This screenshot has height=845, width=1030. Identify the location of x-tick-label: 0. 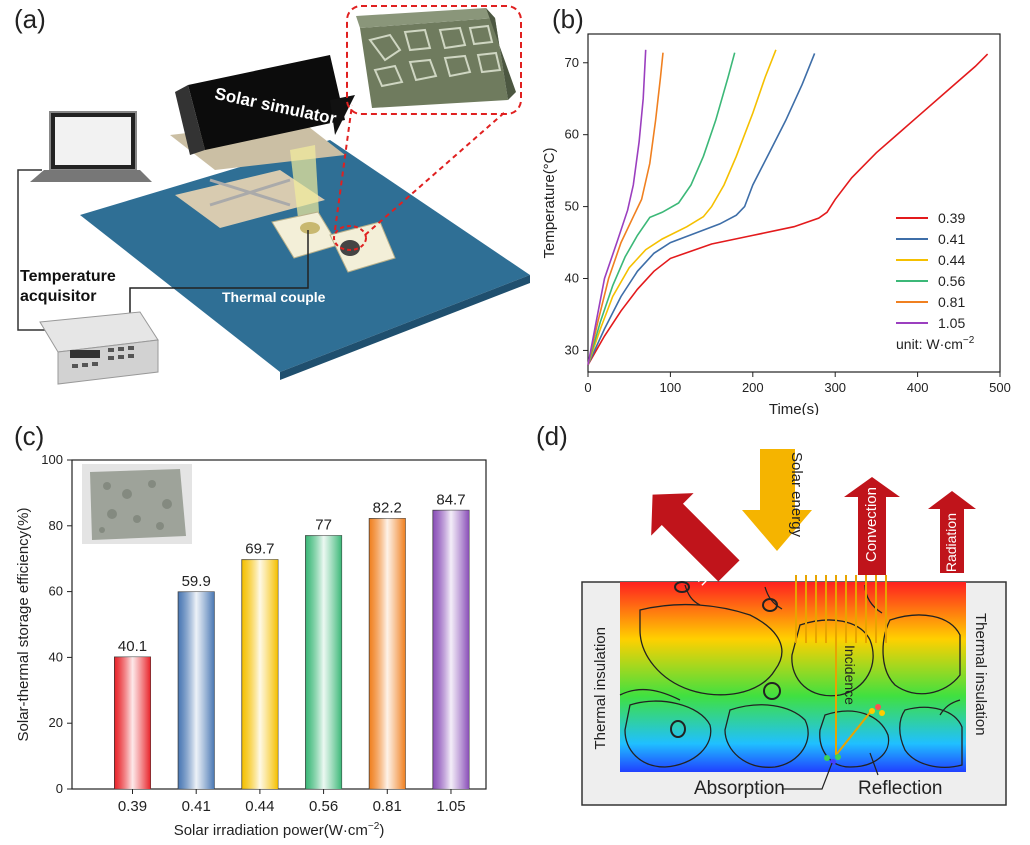
(587, 387).